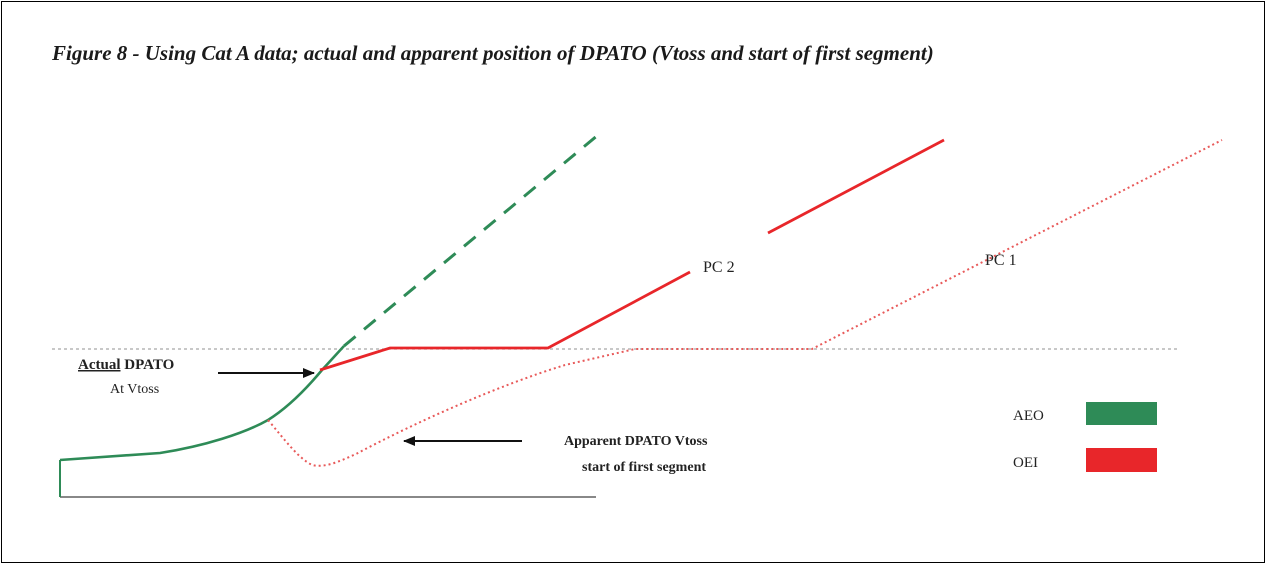 This screenshot has width=1268, height=565. I want to click on actual-dpato-word: DPATO, so click(148, 365).